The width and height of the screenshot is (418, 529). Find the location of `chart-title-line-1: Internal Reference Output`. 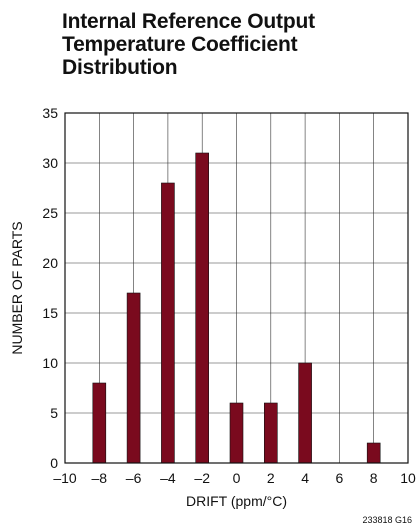

chart-title-line-1: Internal Reference Output is located at coordinates (188, 21).